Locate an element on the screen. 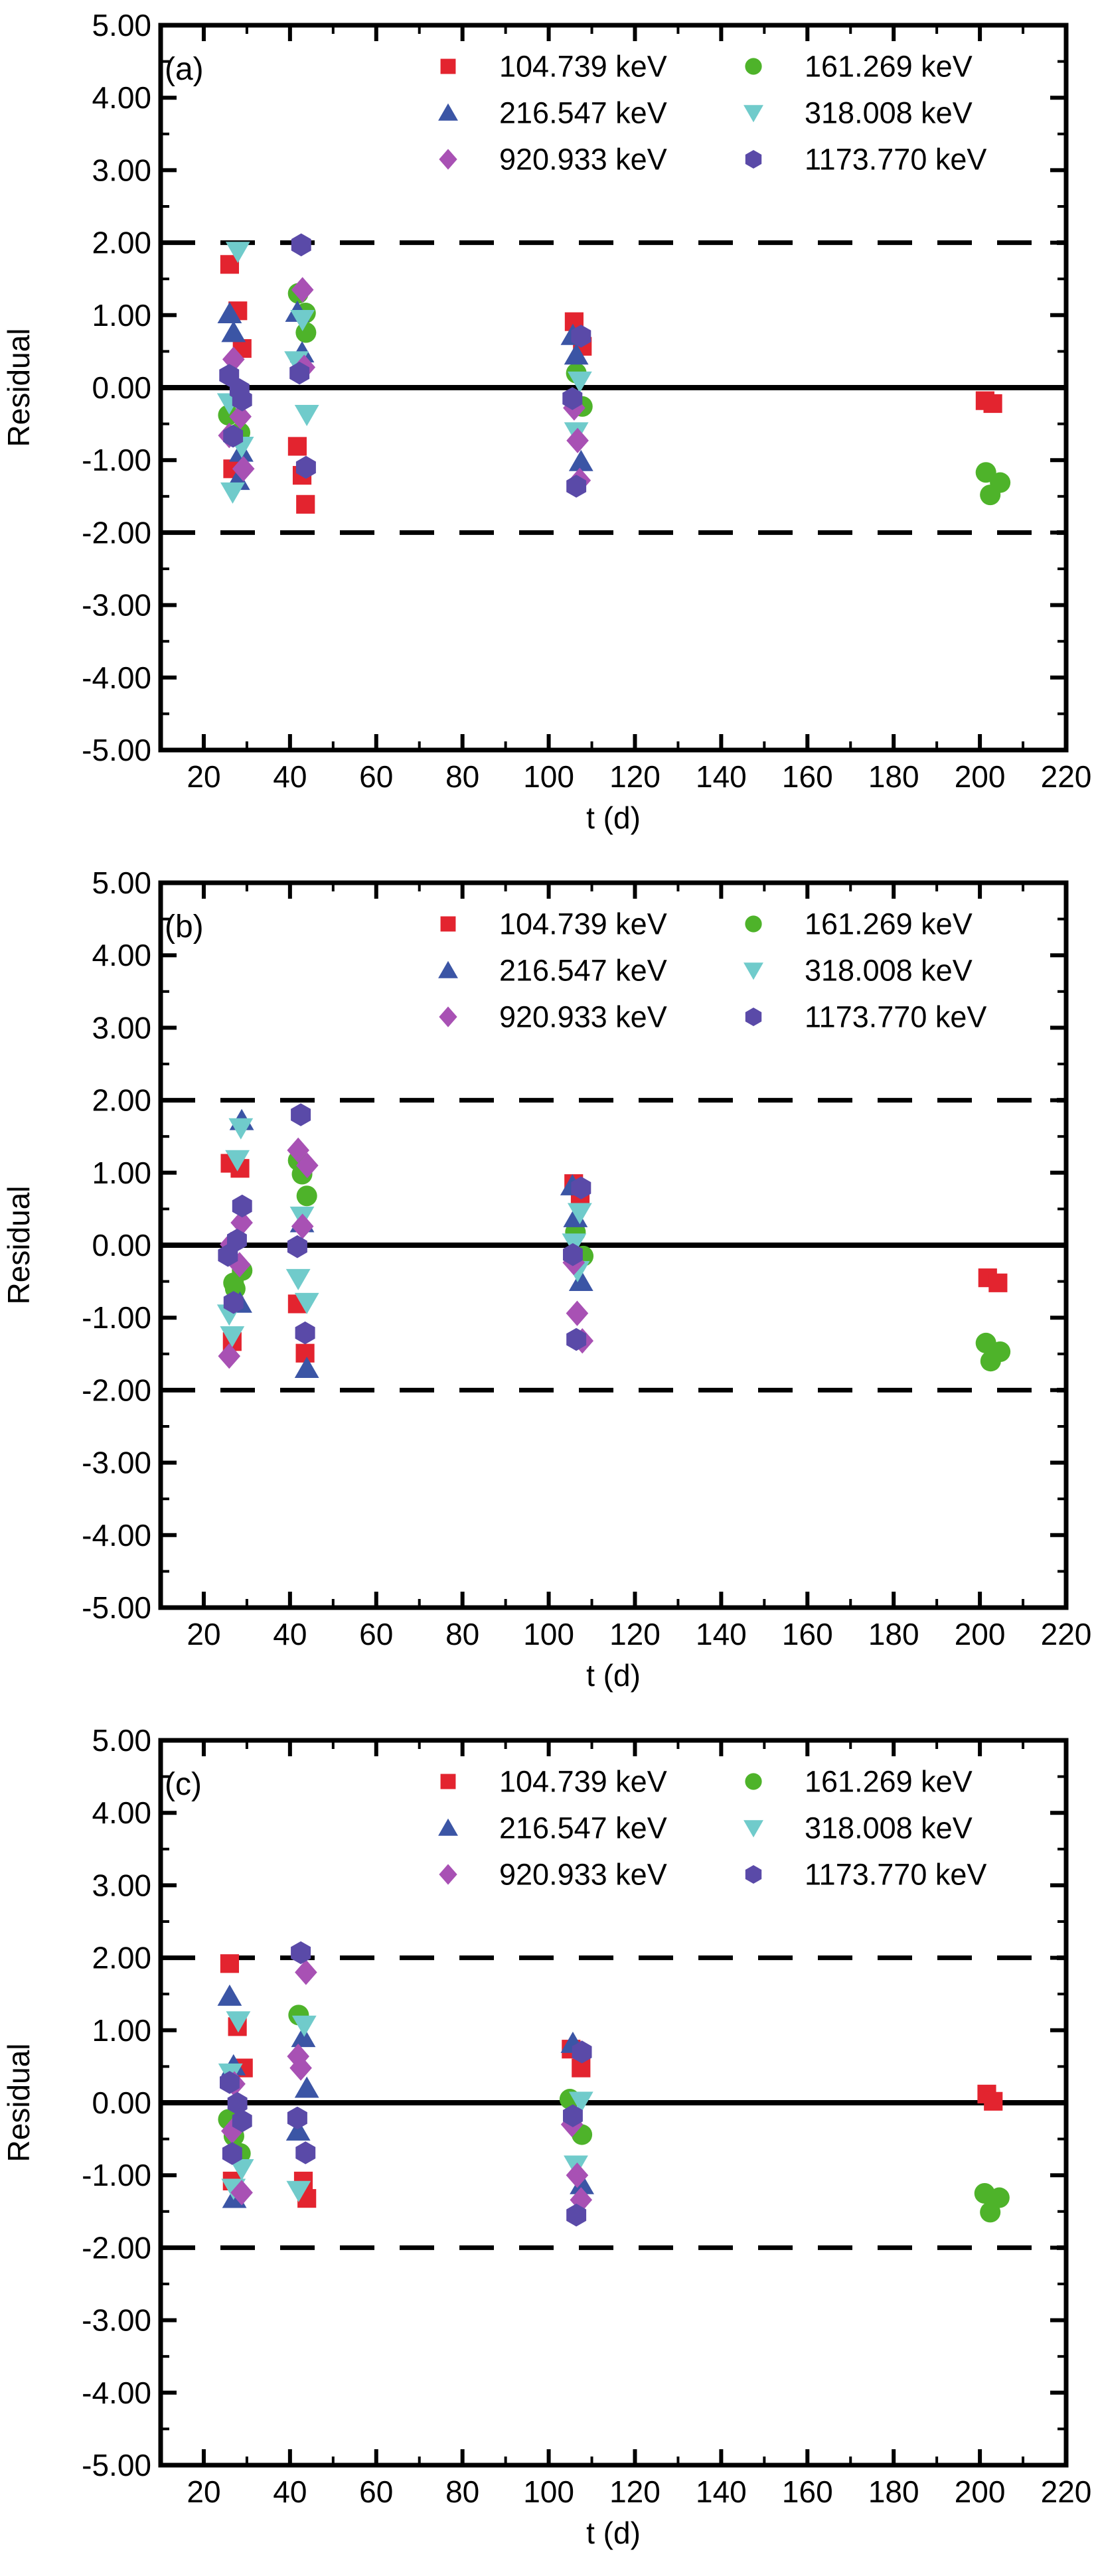 The width and height of the screenshot is (1096, 2576). x-axis-tick-label: 40 is located at coordinates (290, 777).